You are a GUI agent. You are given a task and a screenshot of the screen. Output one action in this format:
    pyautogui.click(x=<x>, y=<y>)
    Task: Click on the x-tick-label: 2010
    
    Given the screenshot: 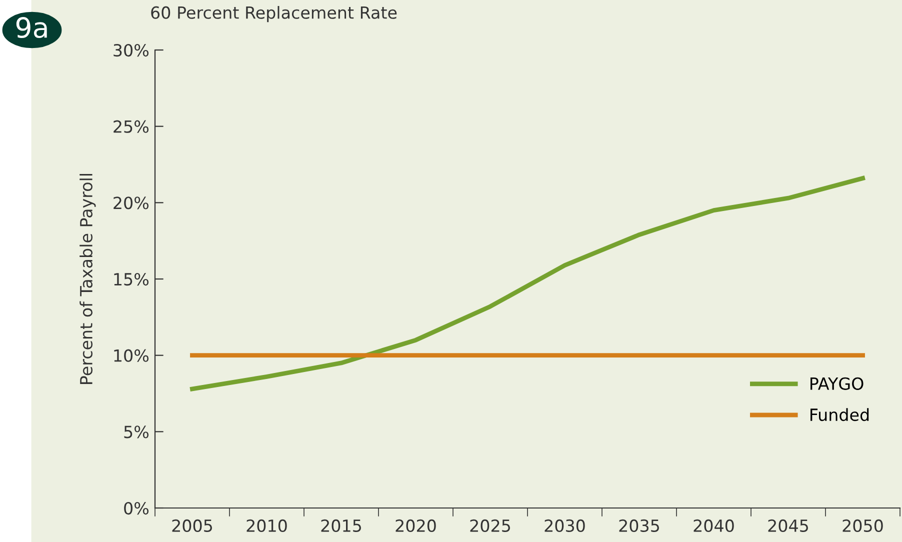 What is the action you would take?
    pyautogui.click(x=266, y=525)
    